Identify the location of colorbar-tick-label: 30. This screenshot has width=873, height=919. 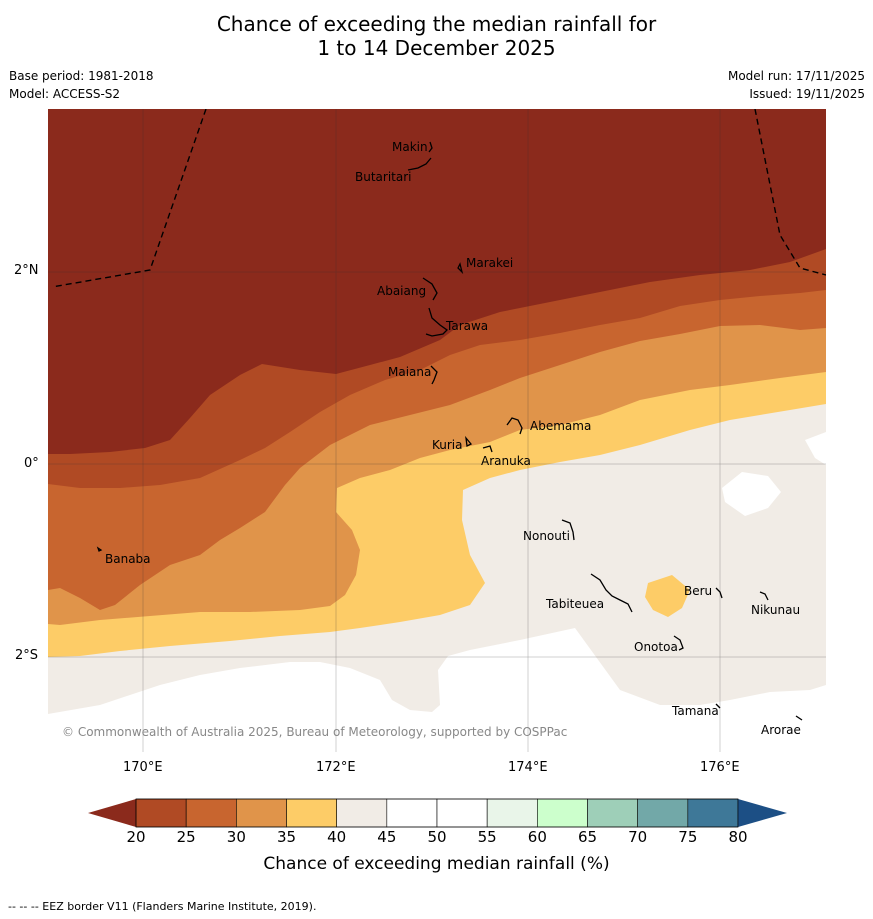
(236, 837).